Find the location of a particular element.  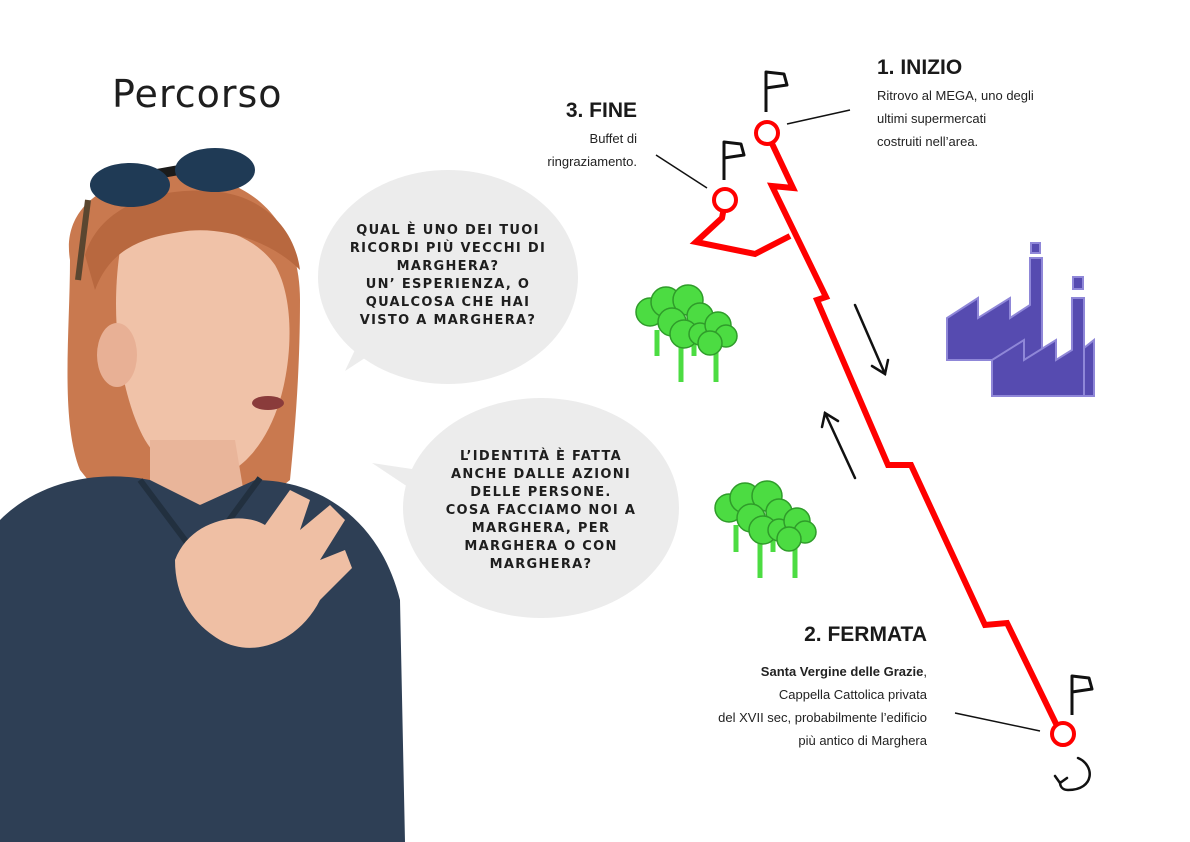

bubble-line: ANCHE DALLE AZIONI is located at coordinates (541, 474).